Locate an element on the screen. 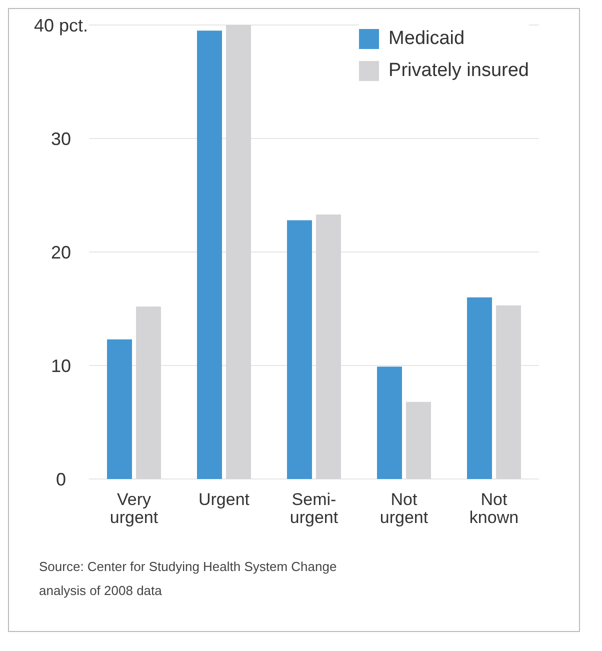 This screenshot has width=602, height=651. x-tick-label: Not urgent is located at coordinates (404, 508).